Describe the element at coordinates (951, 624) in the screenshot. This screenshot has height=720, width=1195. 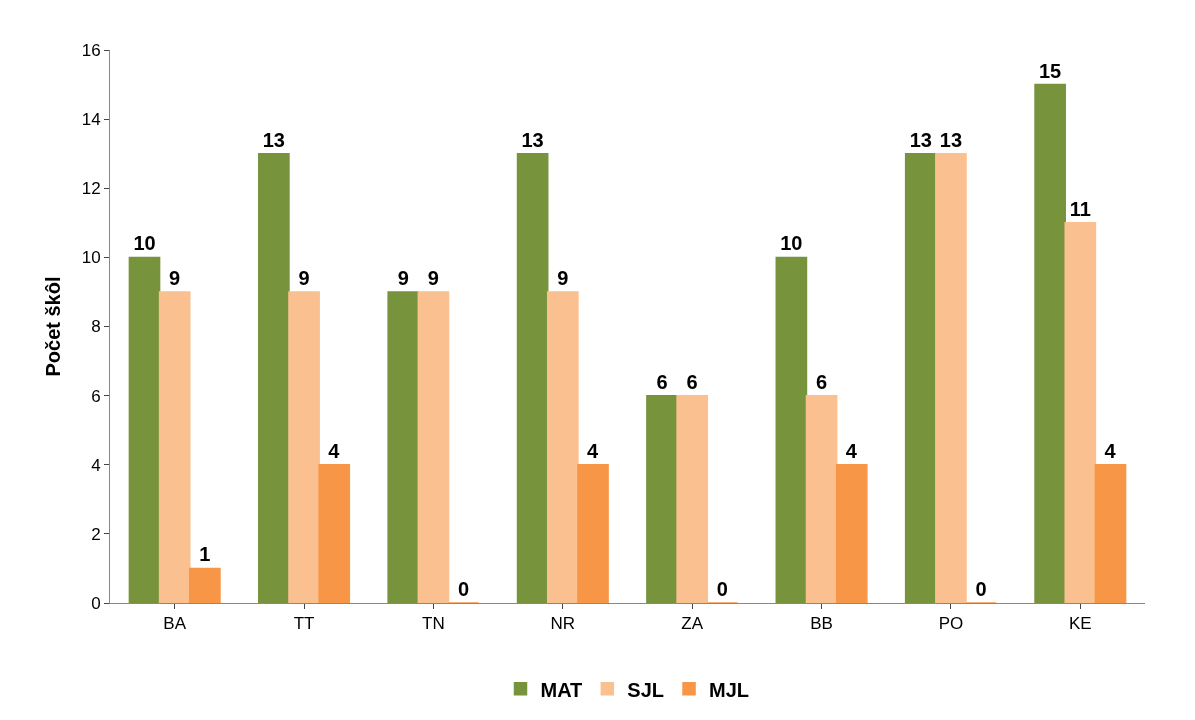
I see `x-tick-label: PO` at that location.